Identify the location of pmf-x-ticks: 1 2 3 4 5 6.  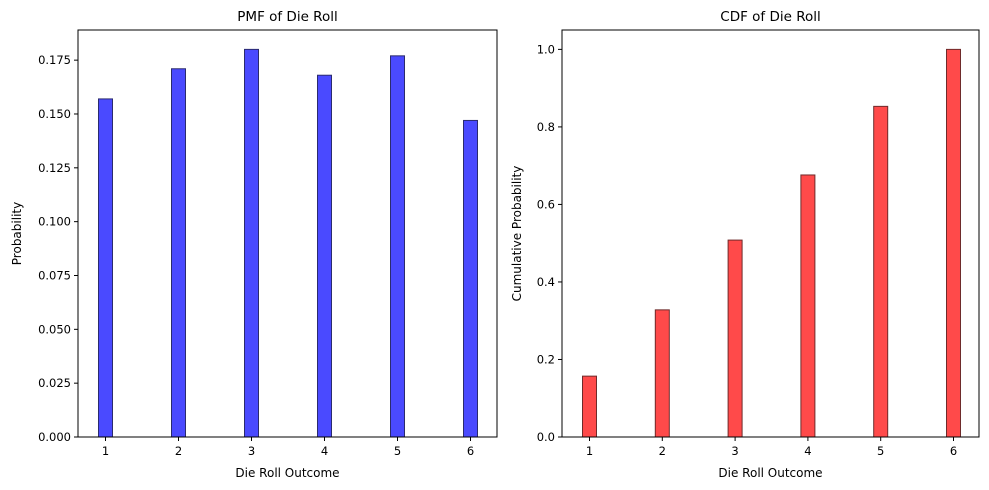
(288, 447).